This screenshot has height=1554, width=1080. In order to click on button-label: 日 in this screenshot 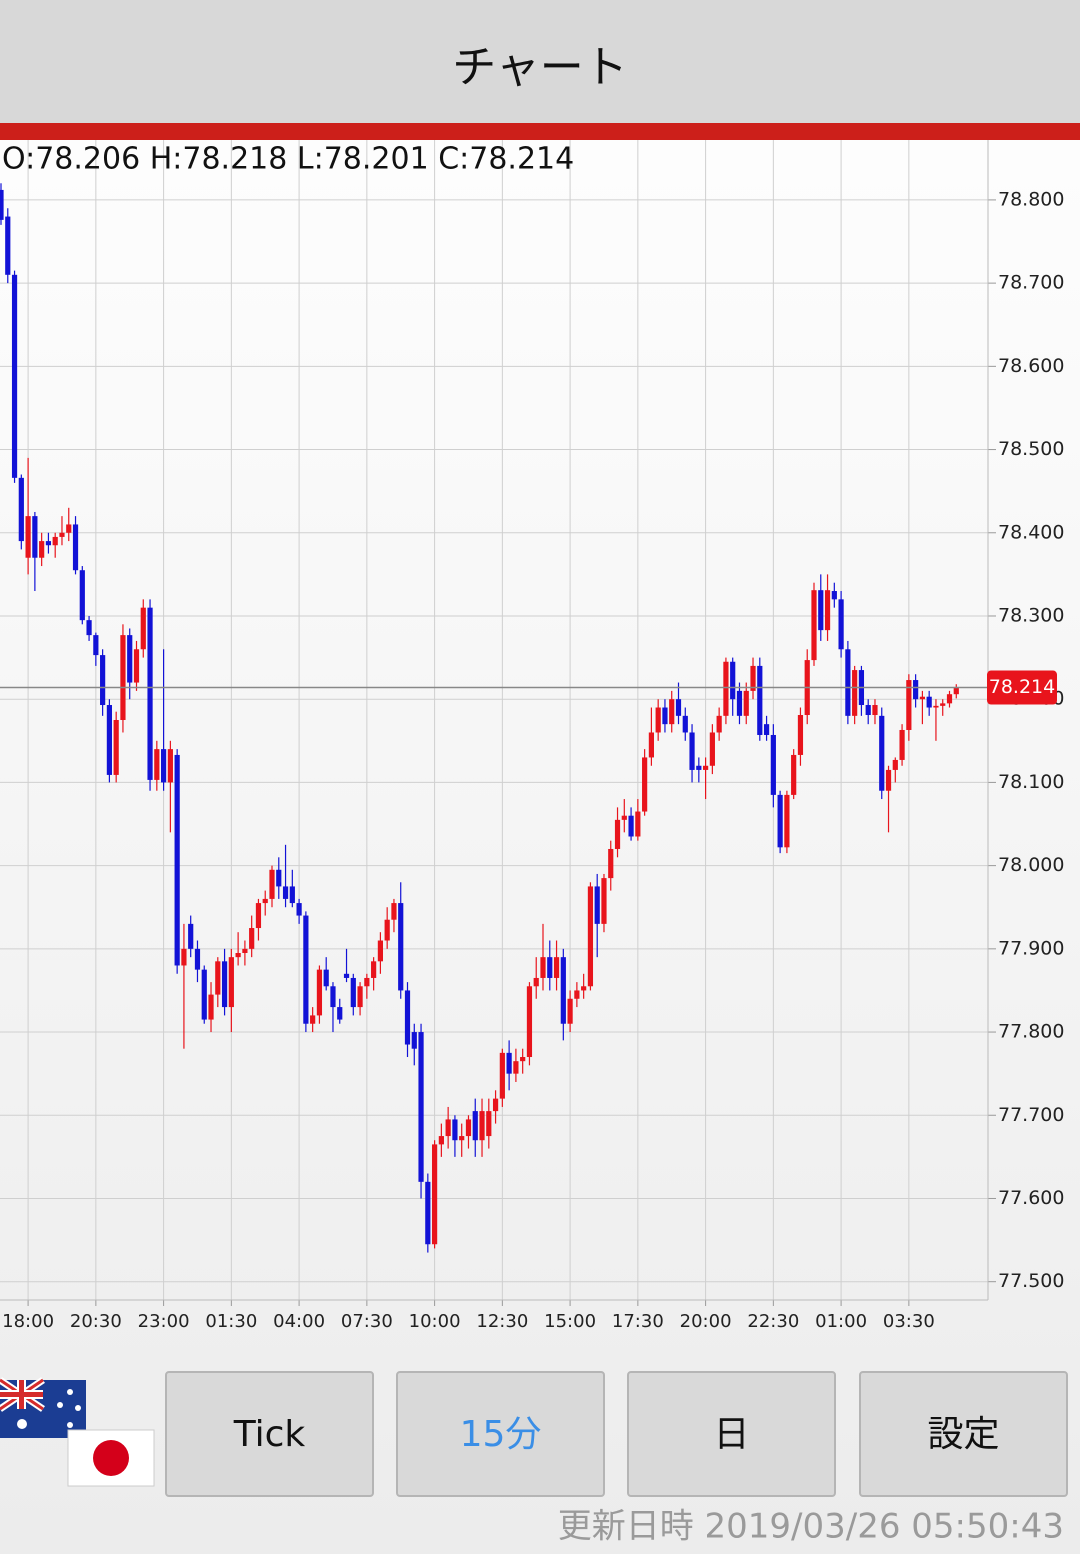, I will do `click(731, 1434)`.